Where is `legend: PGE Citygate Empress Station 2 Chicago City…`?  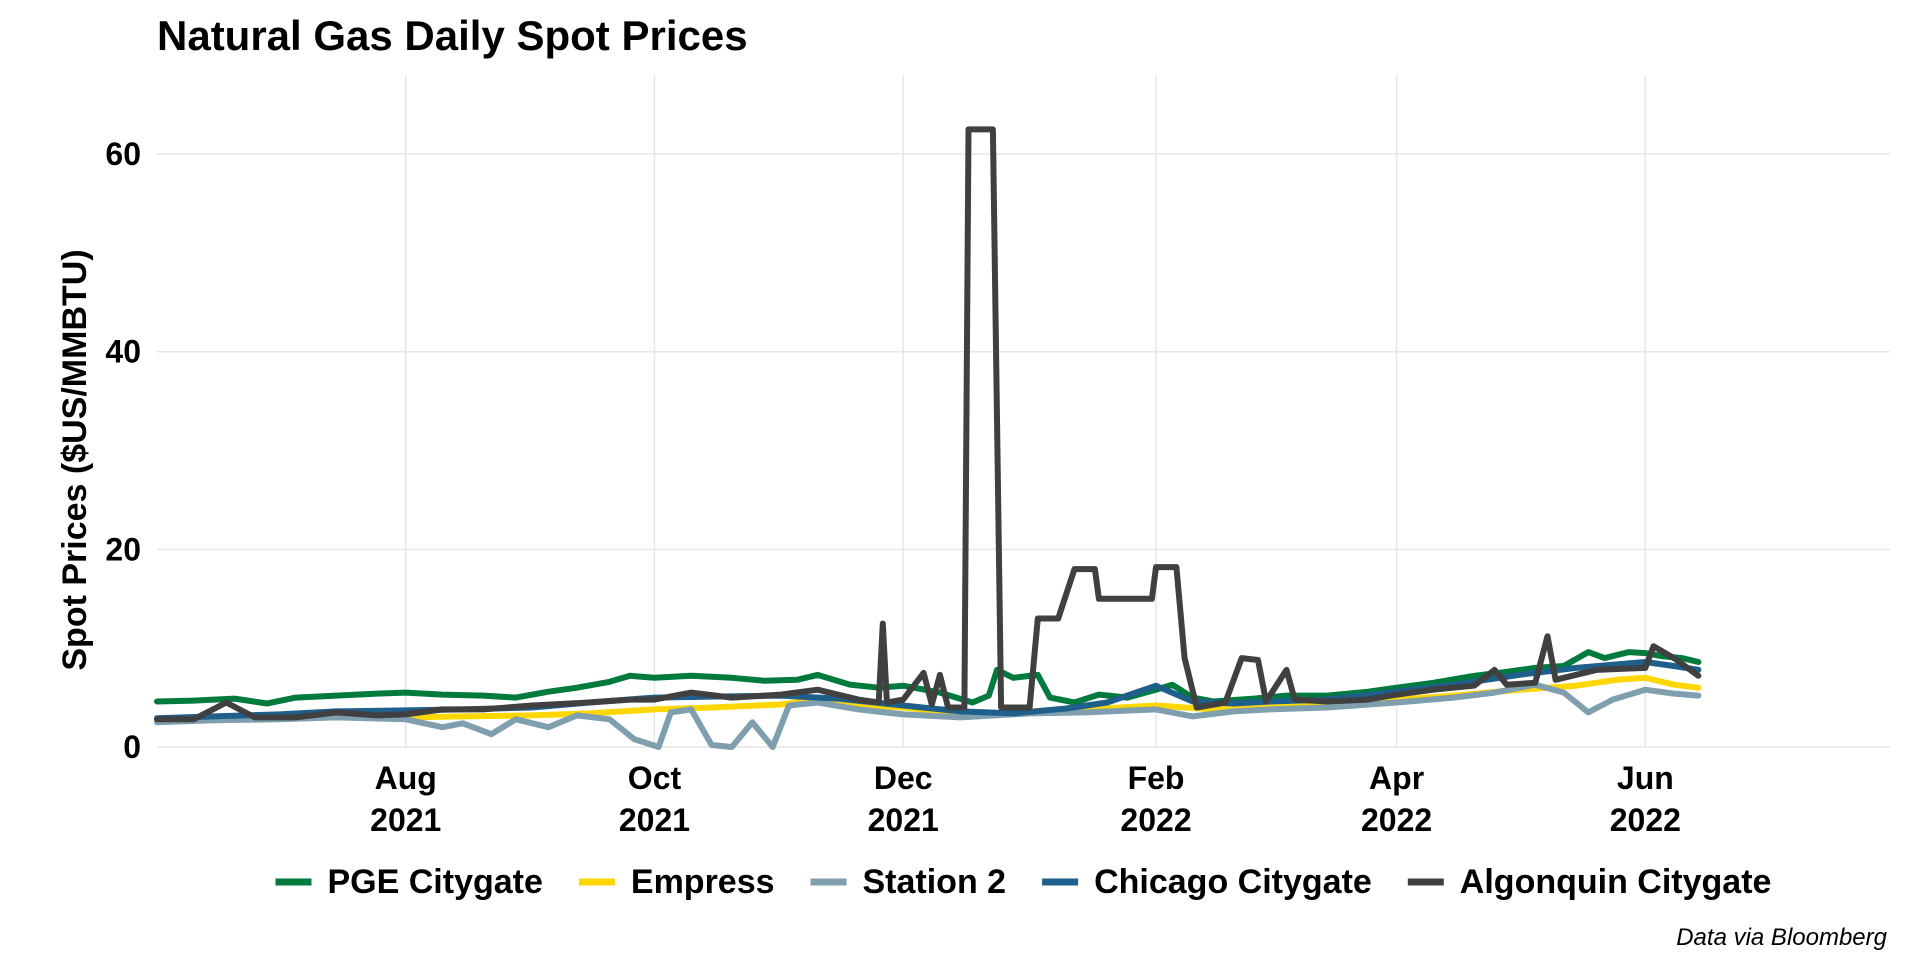 legend: PGE Citygate Empress Station 2 Chicago City… is located at coordinates (1023, 882).